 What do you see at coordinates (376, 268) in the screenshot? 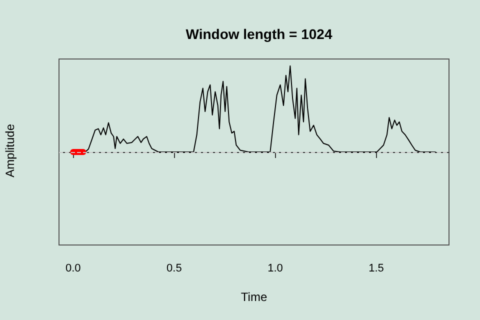
I see `x-tick-label: 1.5` at bounding box center [376, 268].